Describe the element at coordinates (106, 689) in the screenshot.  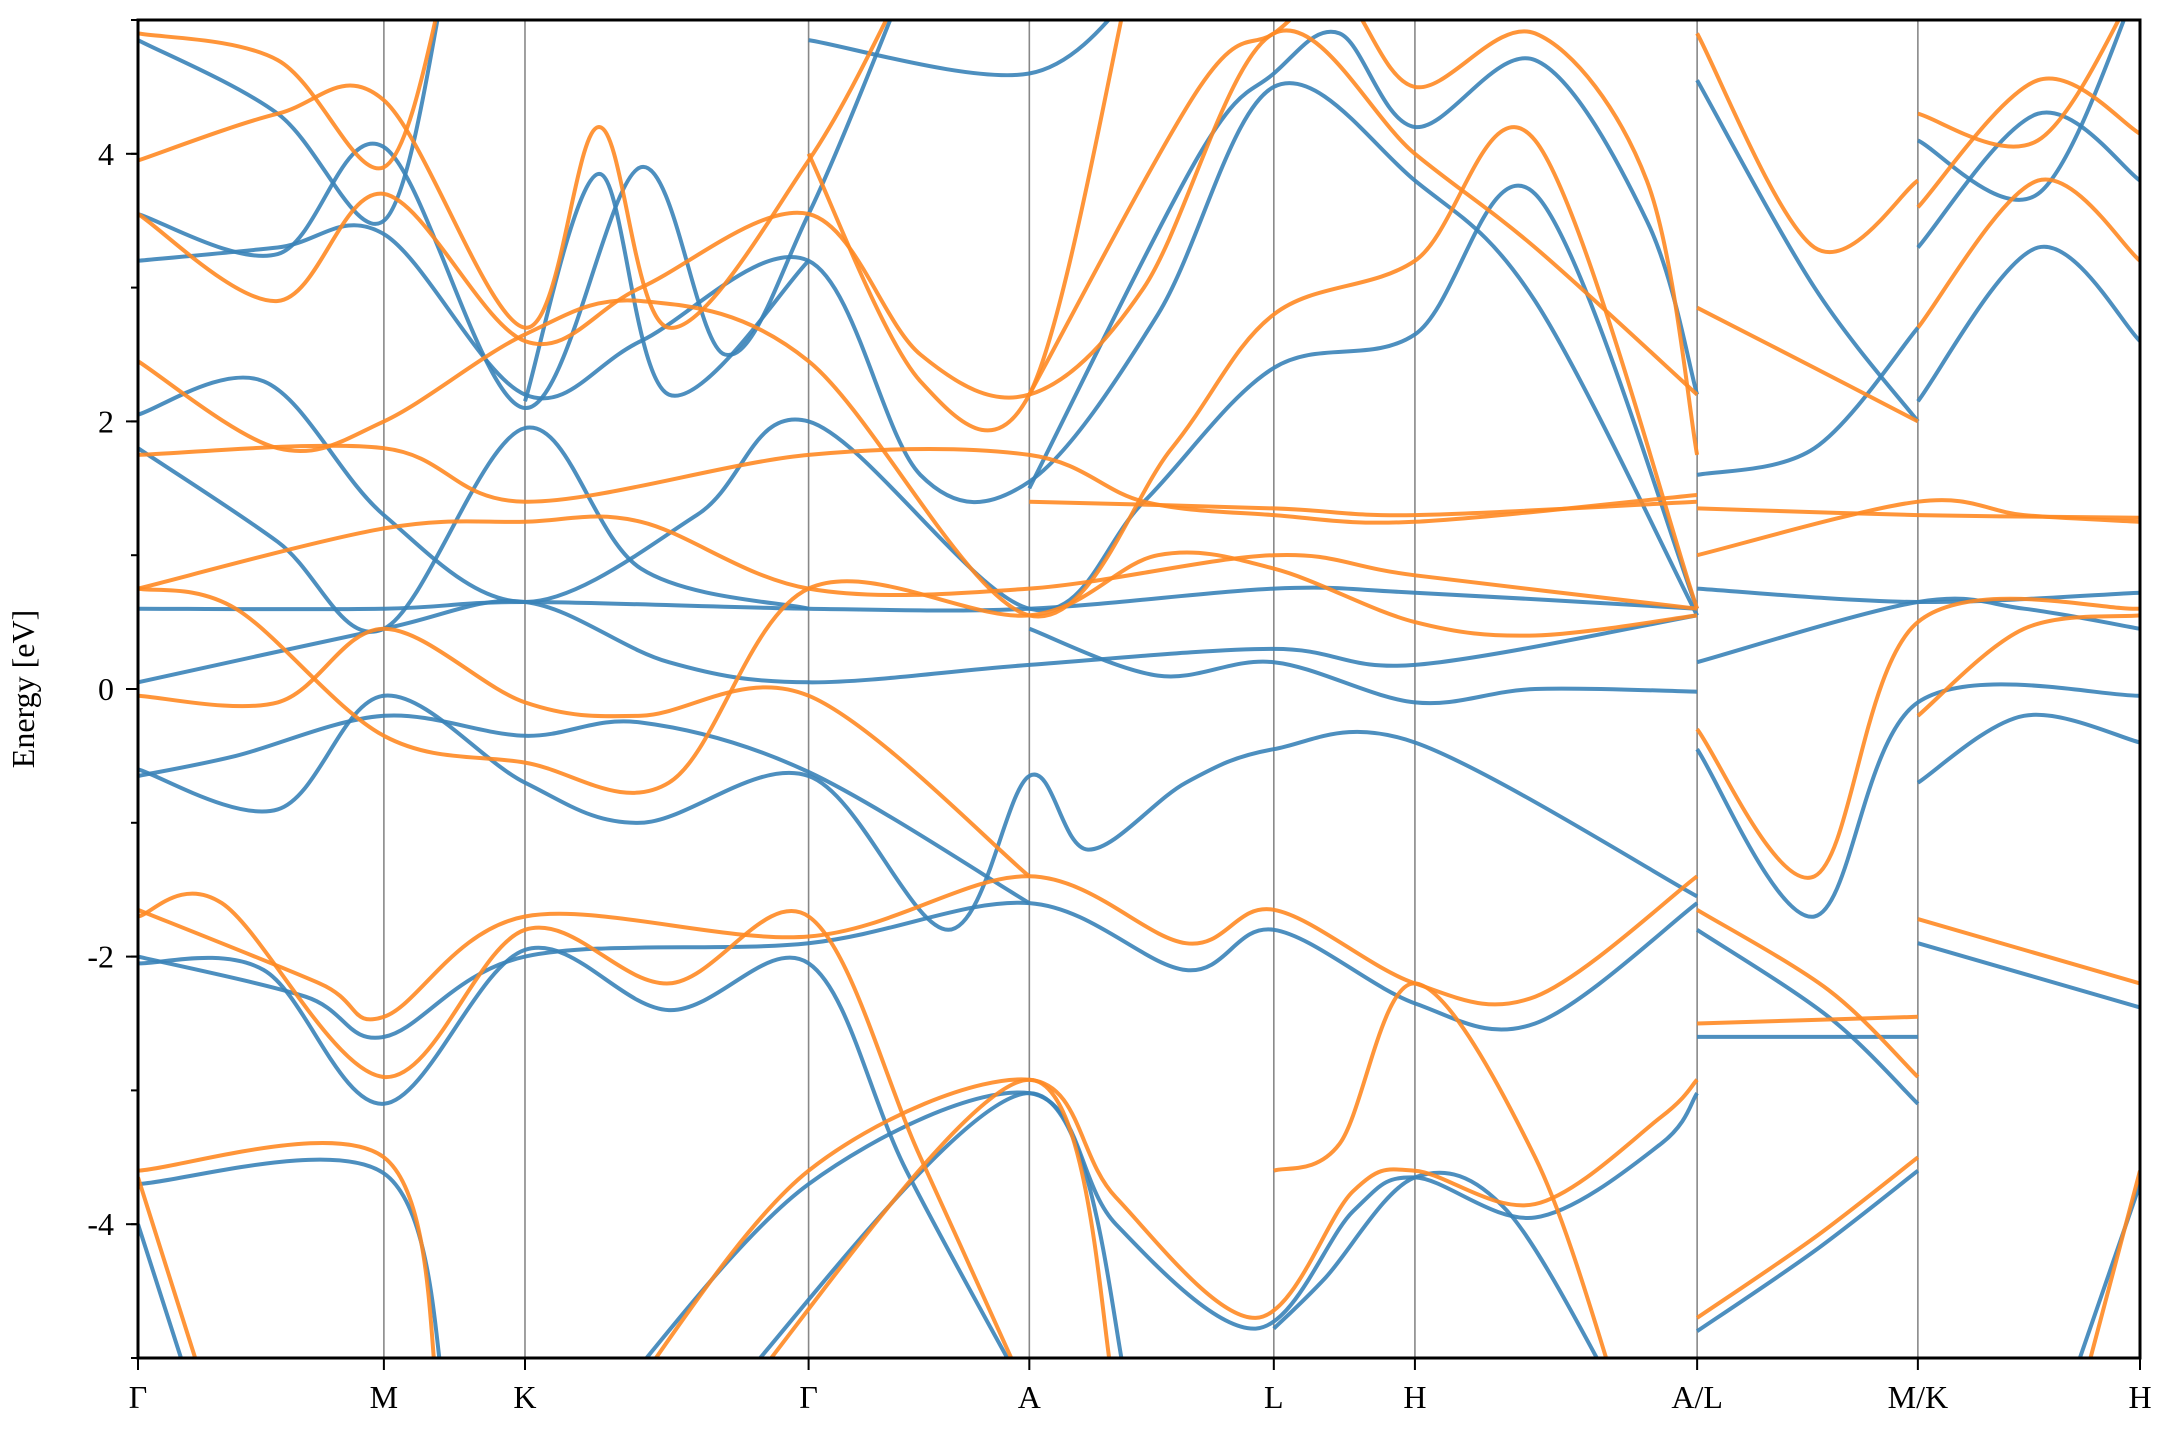
I see `y-tick-label: 0` at that location.